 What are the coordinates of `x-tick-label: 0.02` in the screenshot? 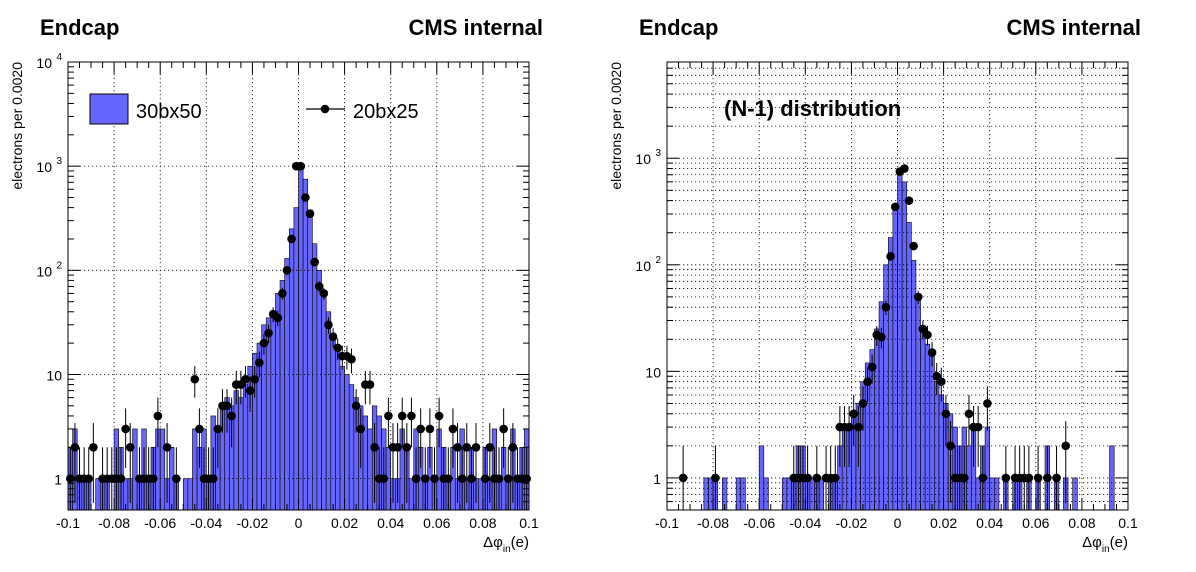 It's located at (943, 523).